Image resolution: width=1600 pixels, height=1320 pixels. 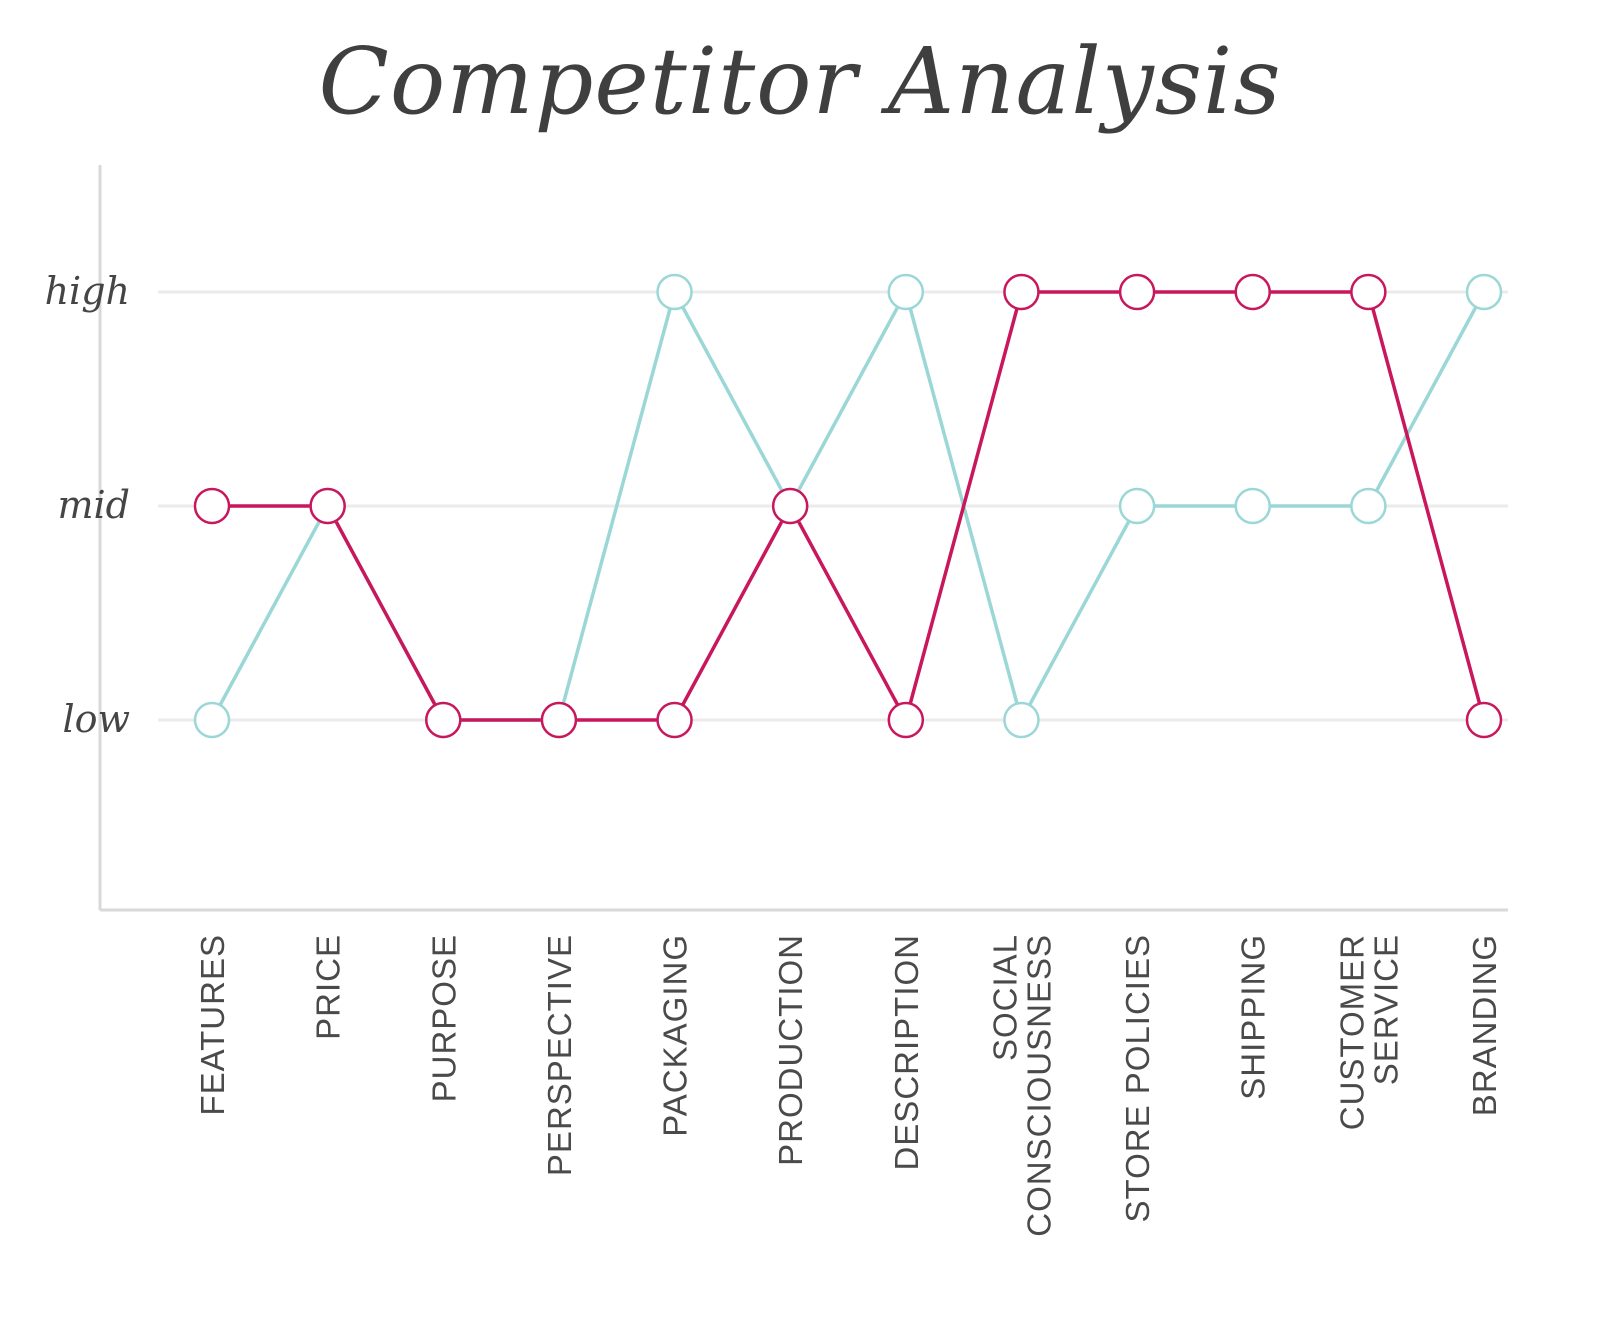 What do you see at coordinates (1351, 1032) in the screenshot?
I see `x-tick-label-line: CUSTOMER` at bounding box center [1351, 1032].